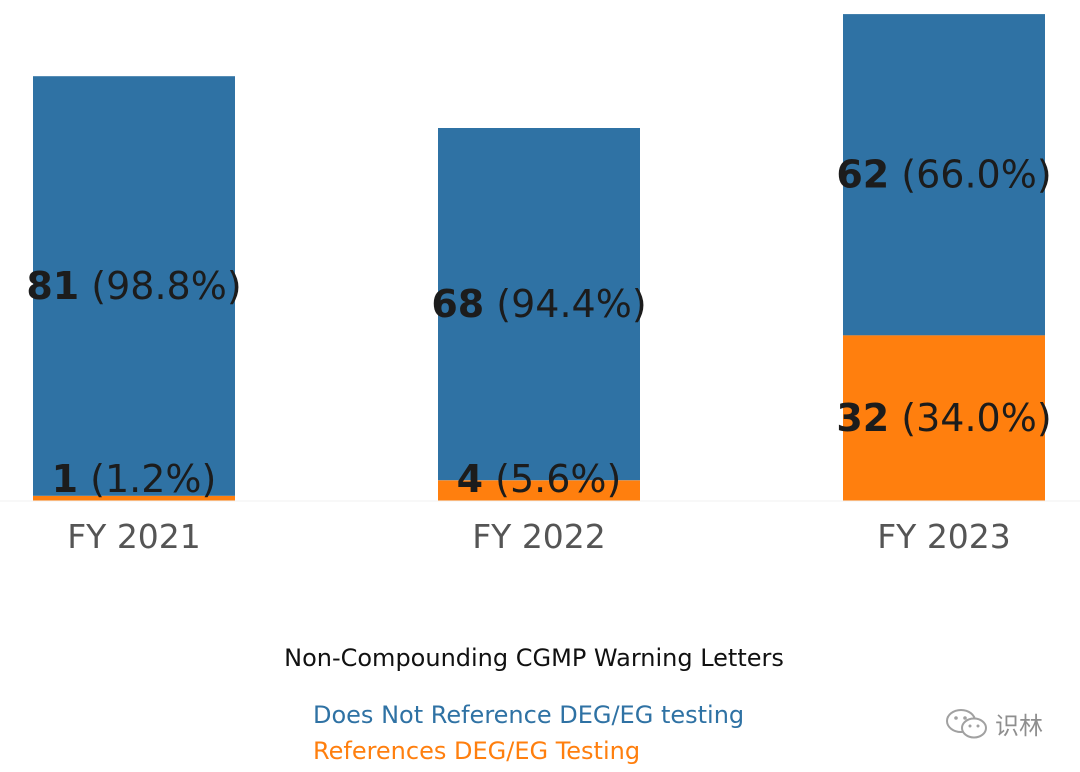  I want to click on data-label-fy-2022-does-not-reference: 68 (94.4%), so click(538, 304).